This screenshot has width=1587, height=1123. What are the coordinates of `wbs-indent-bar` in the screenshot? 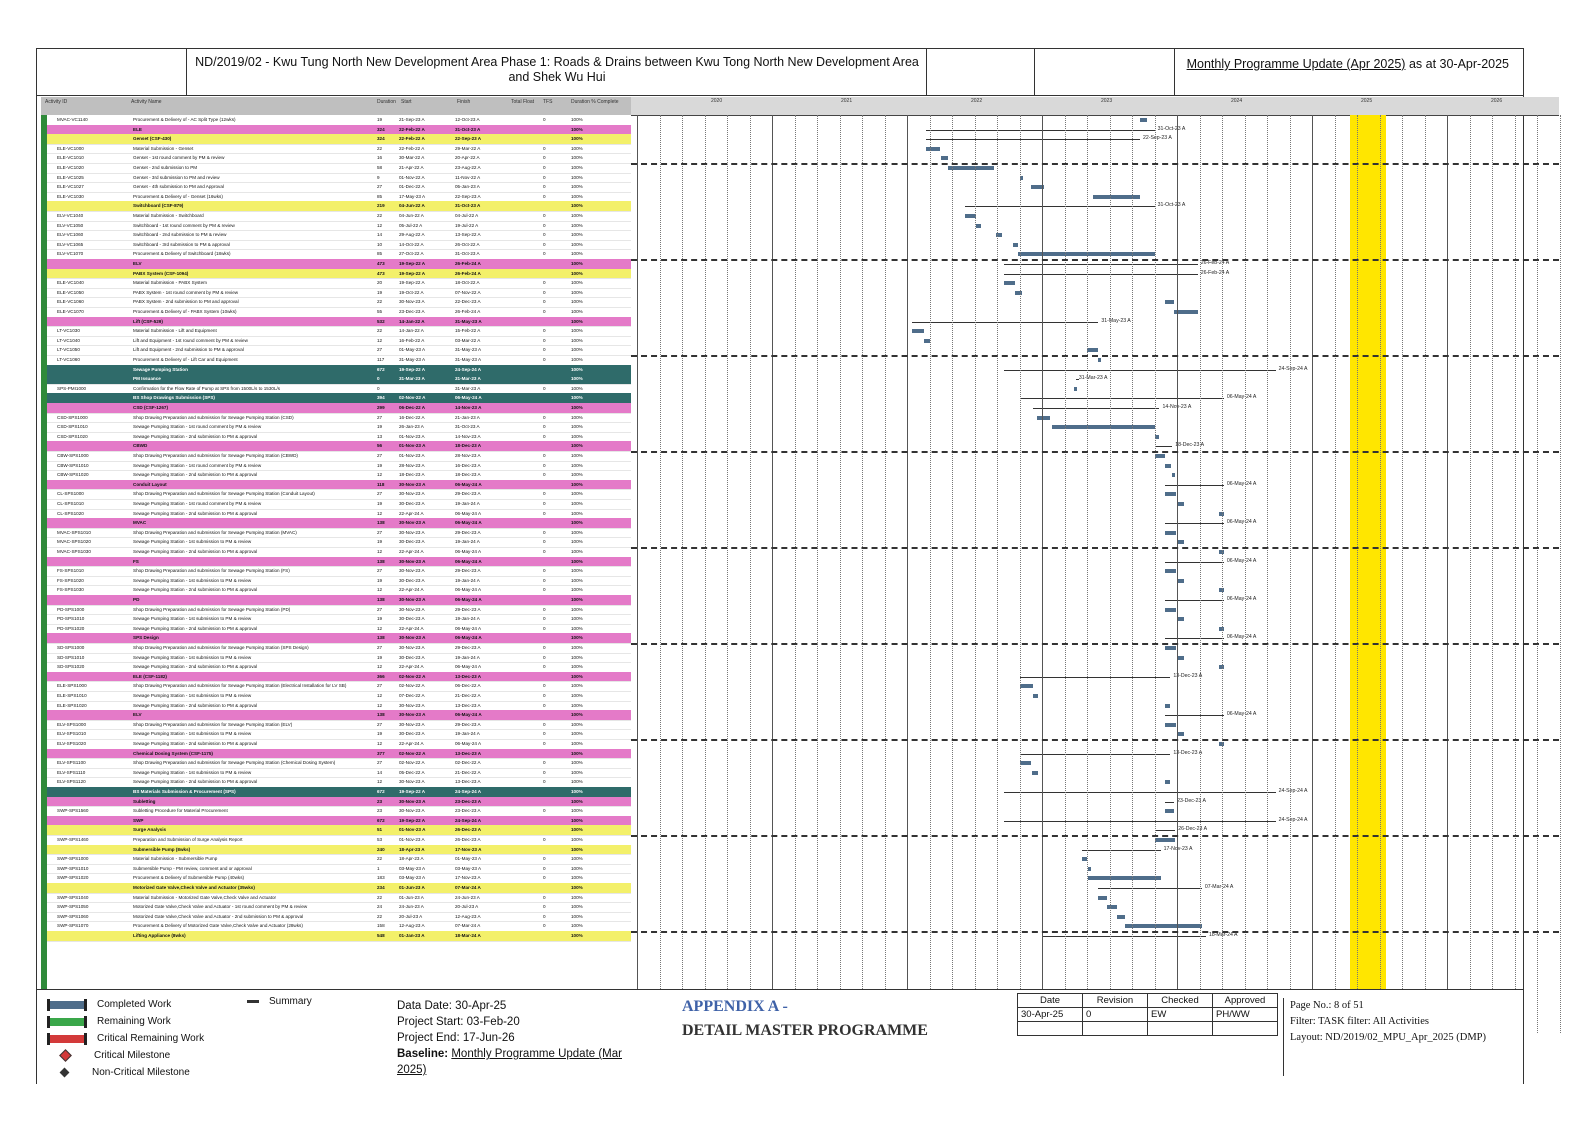 It's located at (44, 574).